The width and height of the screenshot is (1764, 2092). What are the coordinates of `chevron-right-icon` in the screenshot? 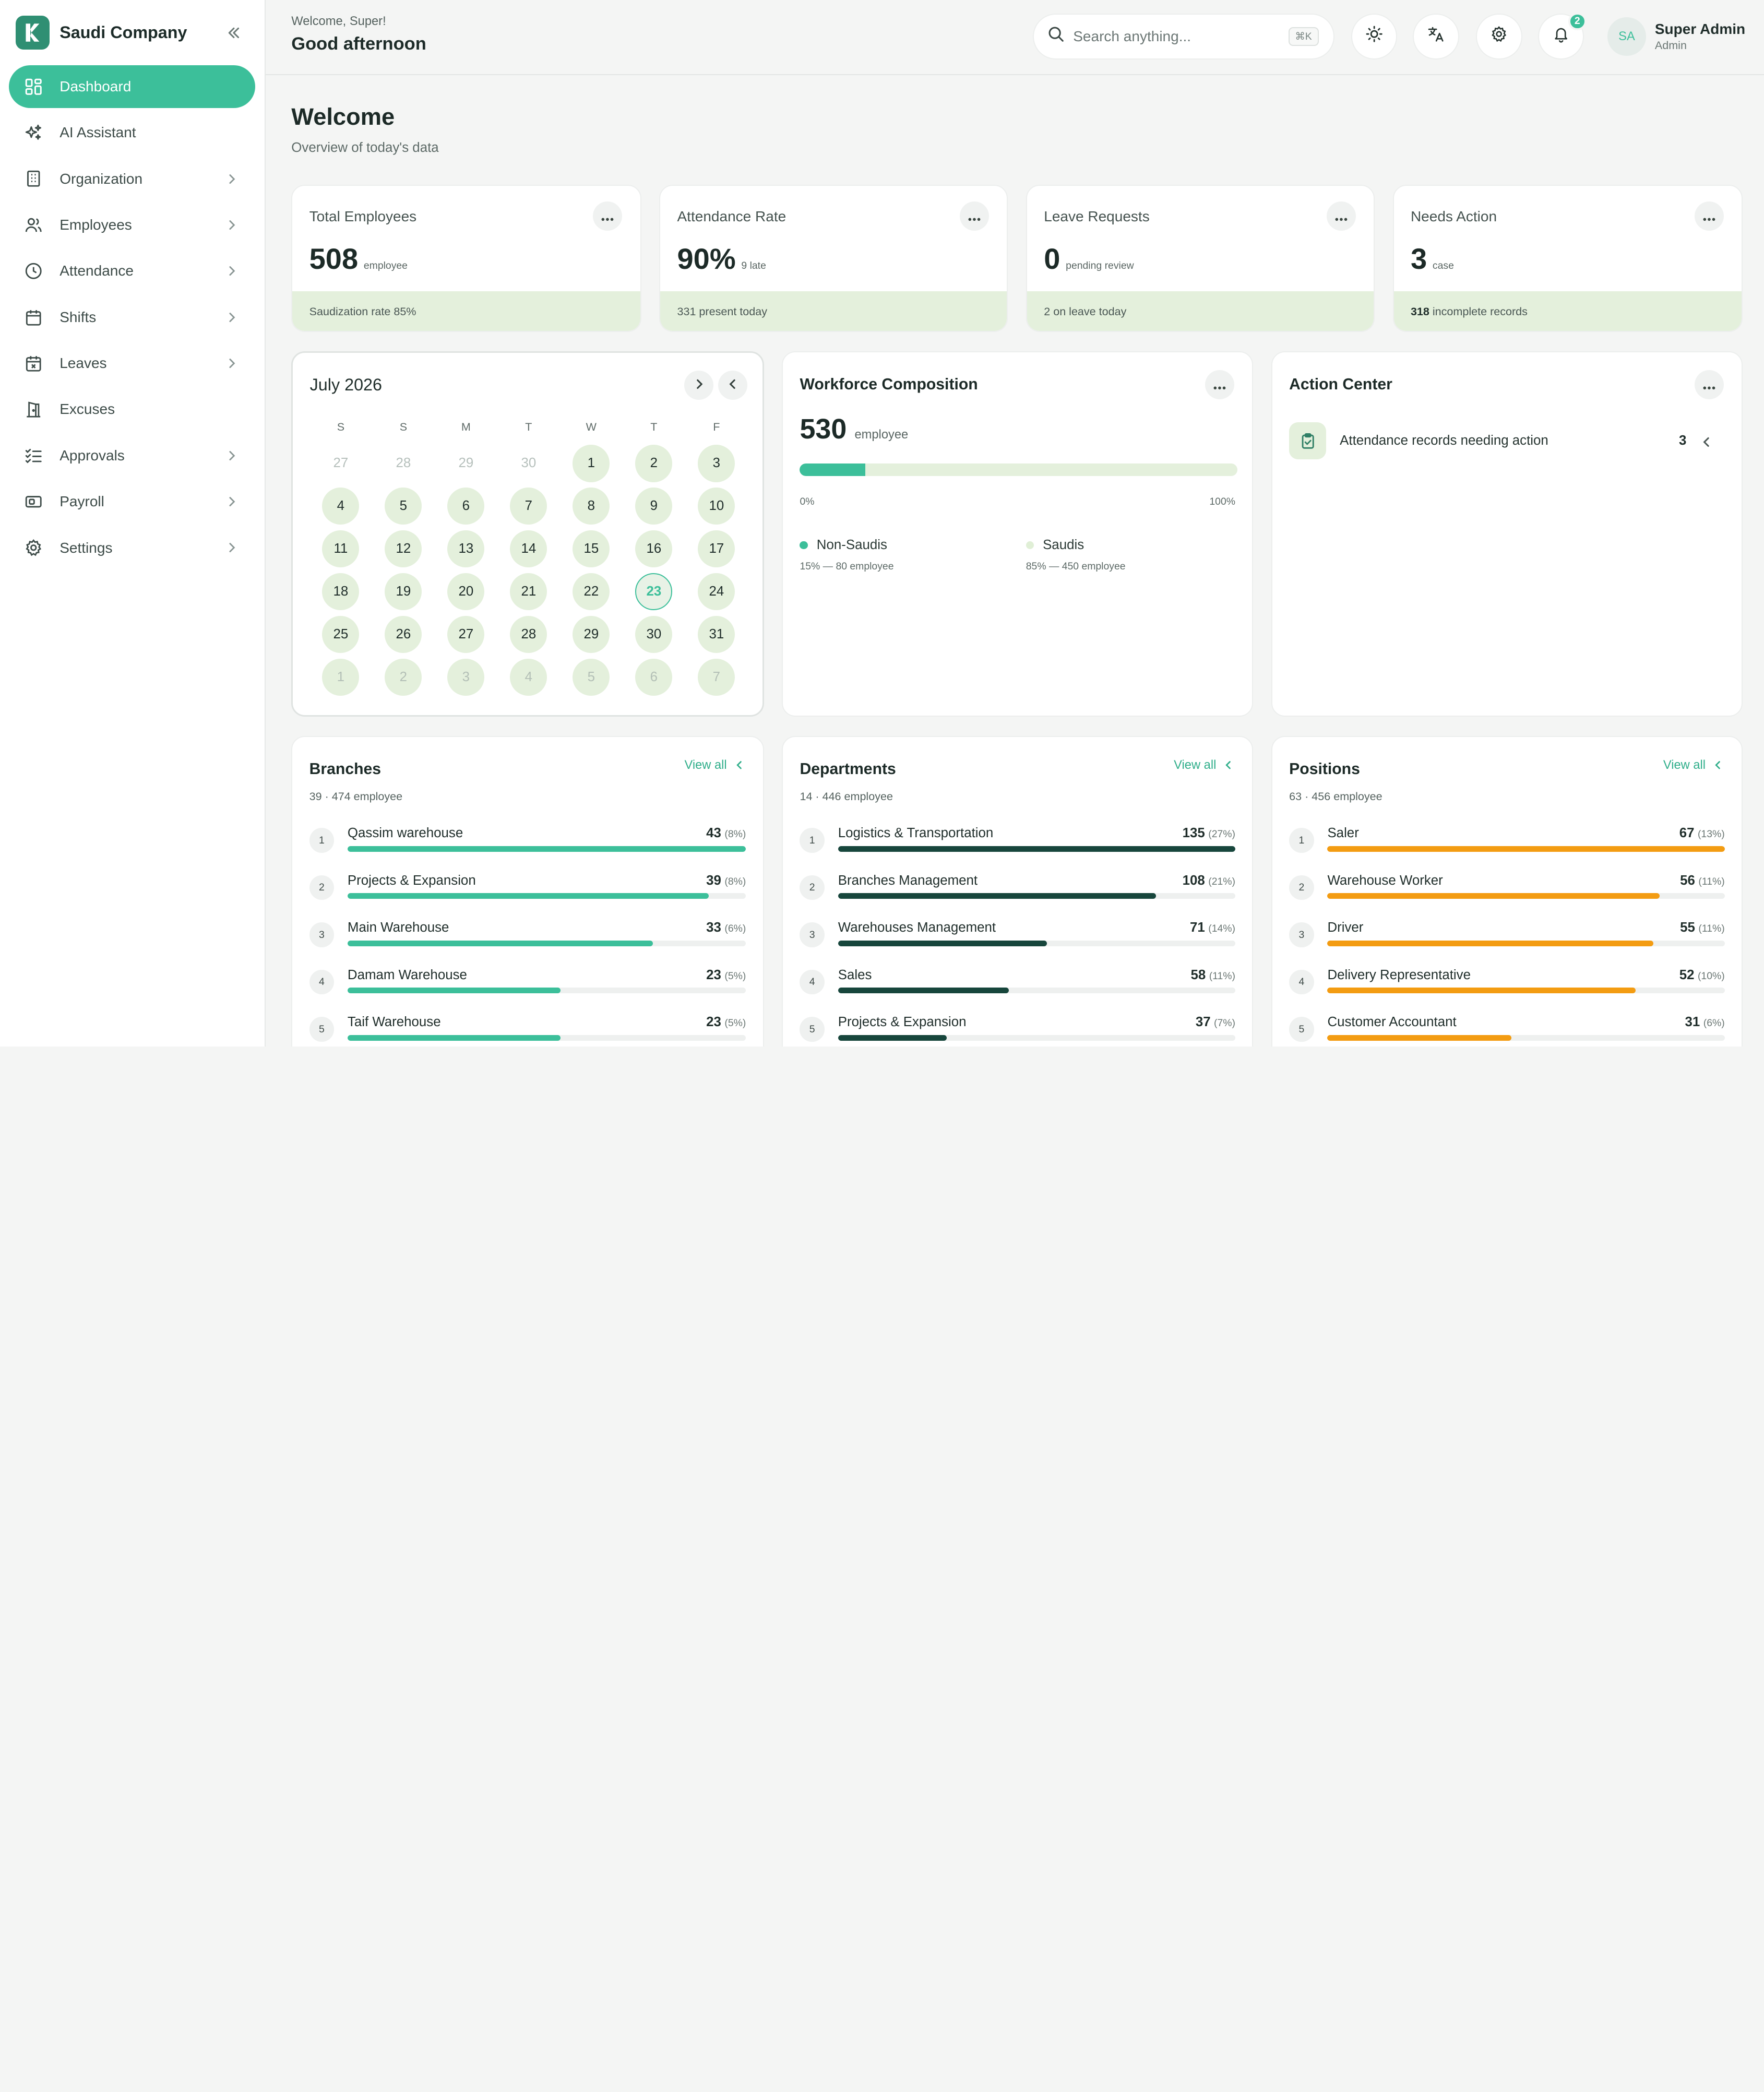 It's located at (232, 547).